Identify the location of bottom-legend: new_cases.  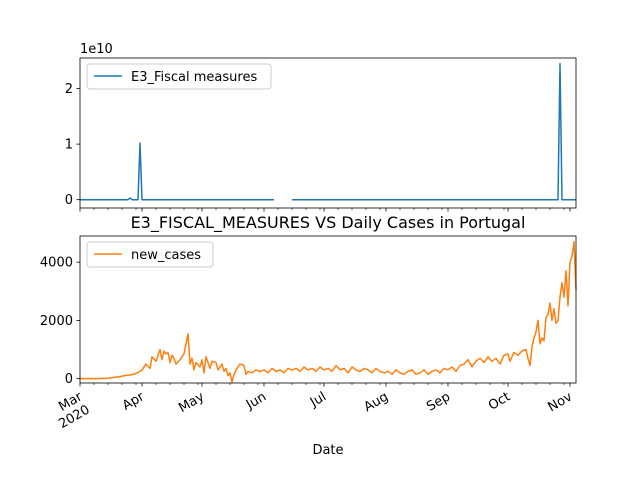
(150, 254).